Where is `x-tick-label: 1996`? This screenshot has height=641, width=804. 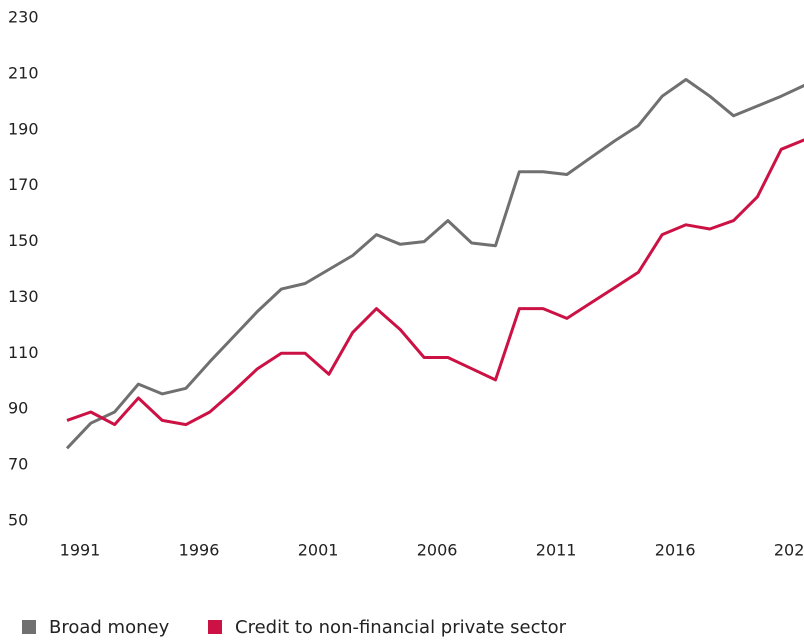
x-tick-label: 1996 is located at coordinates (199, 550).